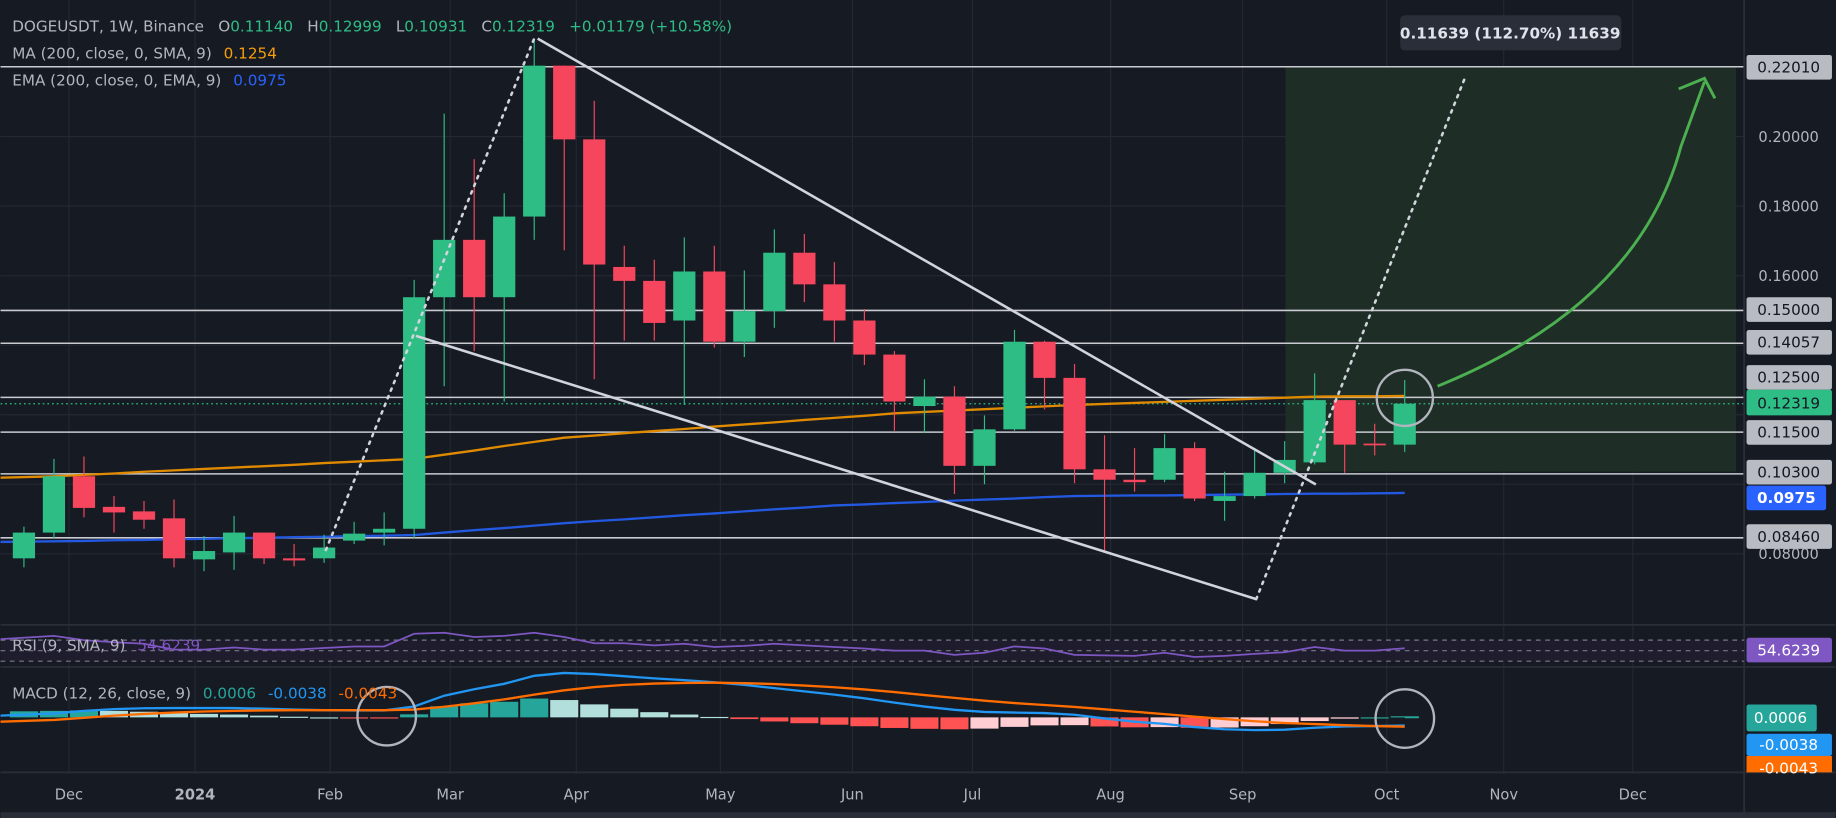 The width and height of the screenshot is (1836, 818). I want to click on close-label: C, so click(486, 27).